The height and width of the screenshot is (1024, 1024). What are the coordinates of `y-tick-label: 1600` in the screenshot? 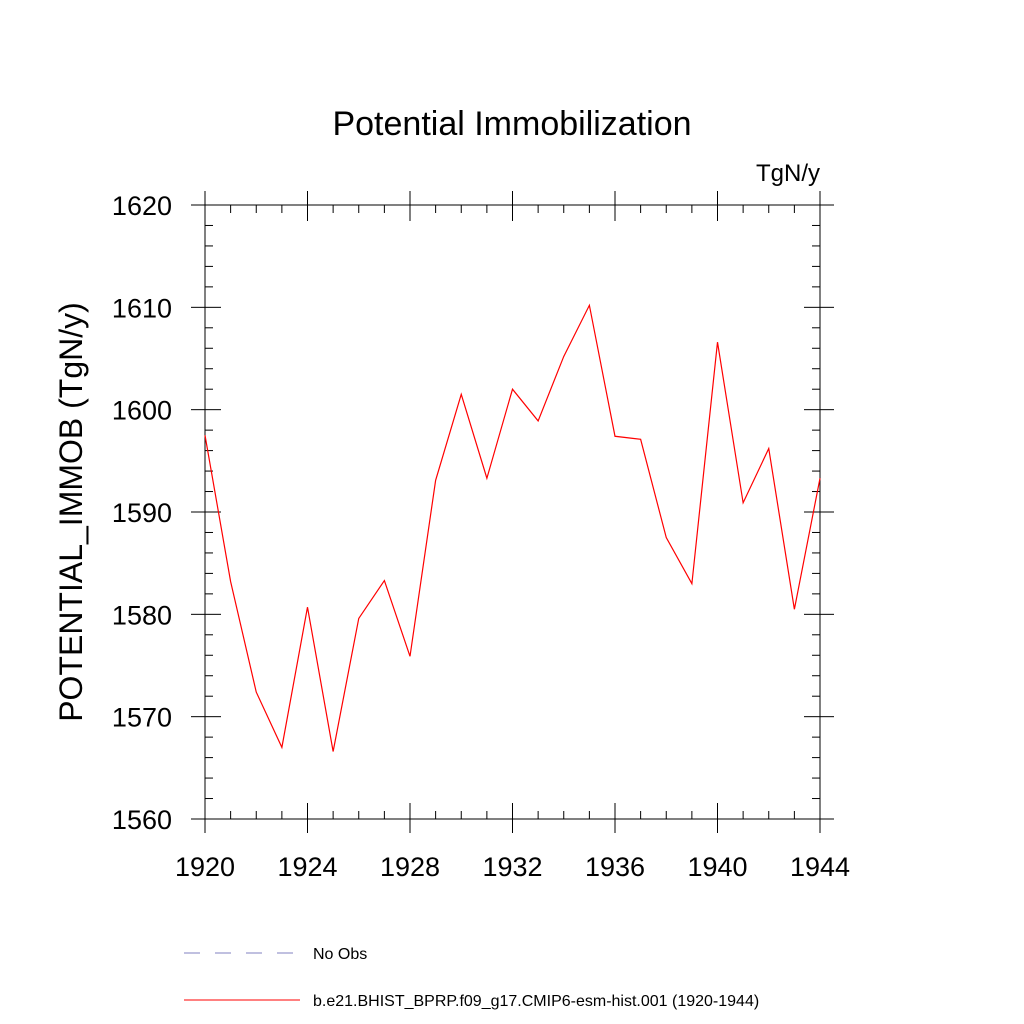 It's located at (142, 411).